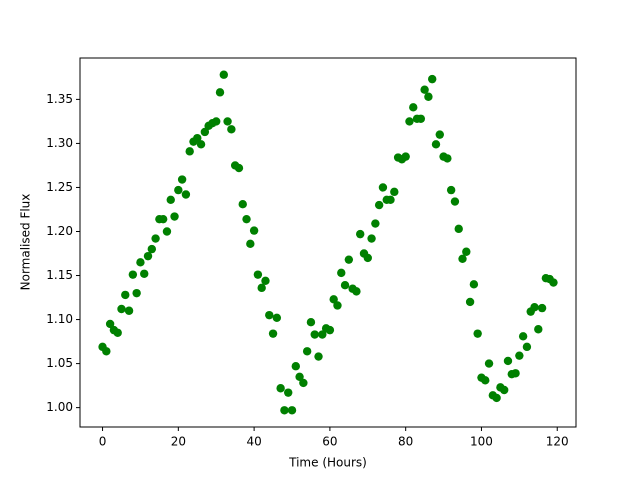  I want to click on y-tick-label: 1.30, so click(59, 143).